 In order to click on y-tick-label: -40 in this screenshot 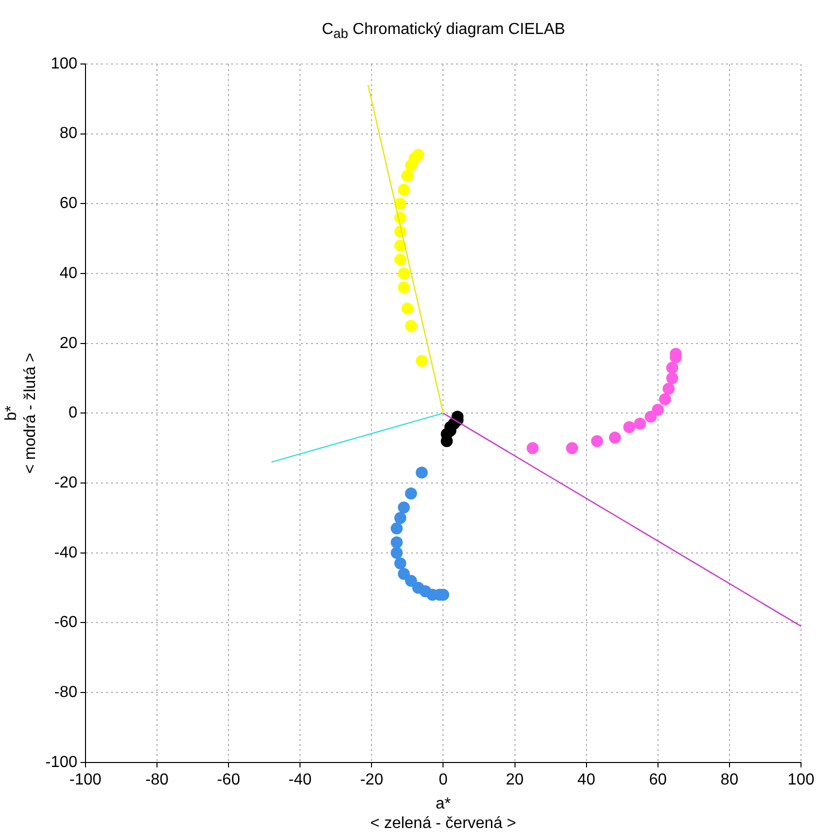, I will do `click(66, 553)`.